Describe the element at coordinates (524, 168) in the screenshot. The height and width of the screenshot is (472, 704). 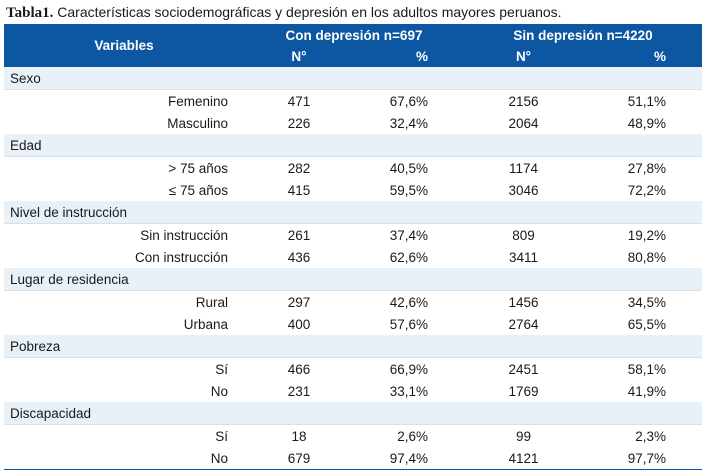
I see `cell-n-sin: 1174` at that location.